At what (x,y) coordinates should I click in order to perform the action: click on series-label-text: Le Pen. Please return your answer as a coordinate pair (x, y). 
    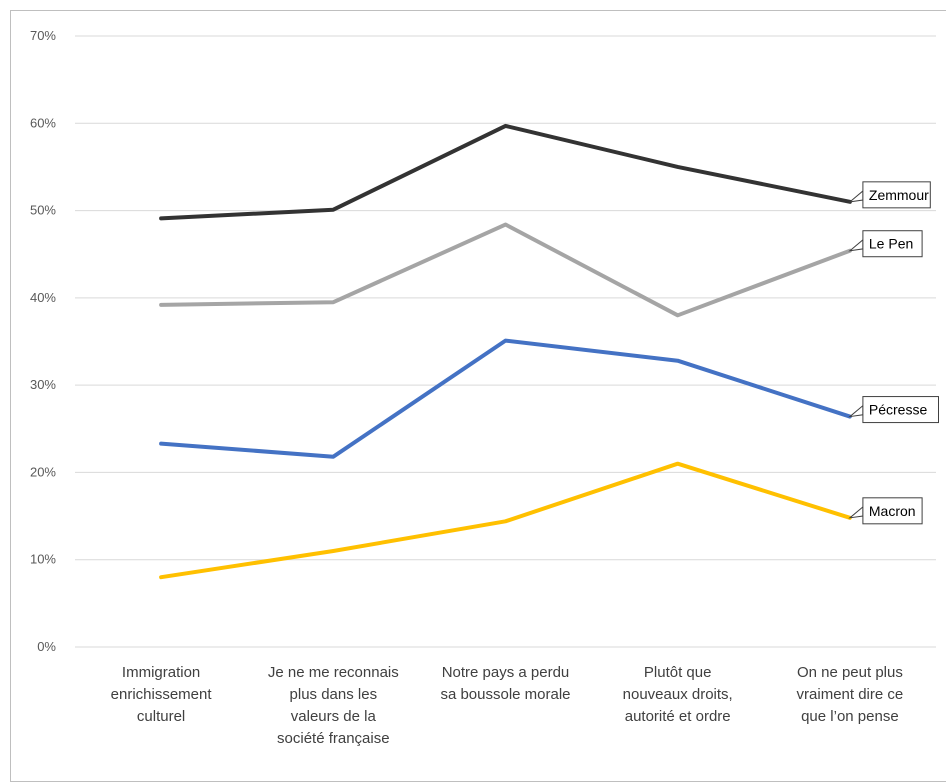
    Looking at the image, I should click on (891, 244).